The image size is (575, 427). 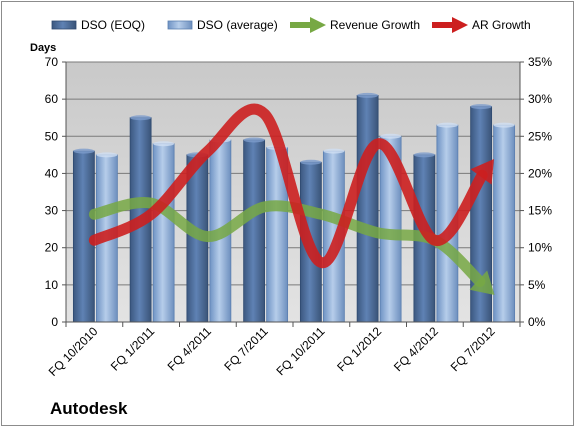 What do you see at coordinates (52, 285) in the screenshot?
I see `y-tick-label: 10` at bounding box center [52, 285].